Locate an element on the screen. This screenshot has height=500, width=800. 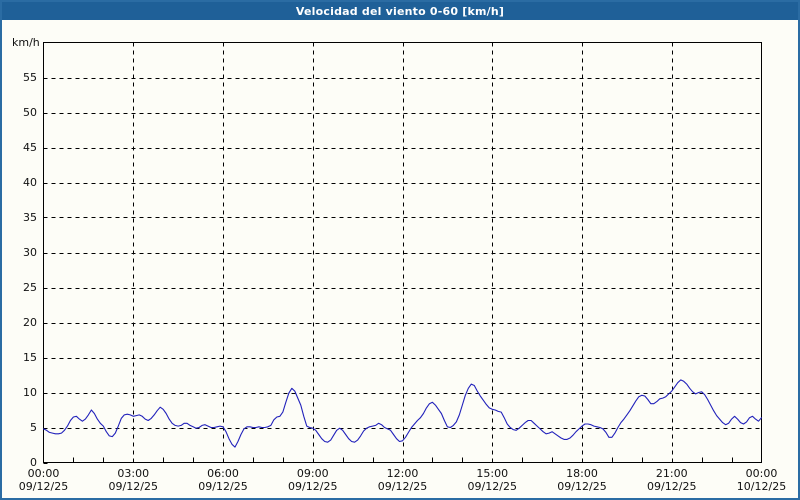
y-axis-tick-label: 40 is located at coordinates (30, 182).